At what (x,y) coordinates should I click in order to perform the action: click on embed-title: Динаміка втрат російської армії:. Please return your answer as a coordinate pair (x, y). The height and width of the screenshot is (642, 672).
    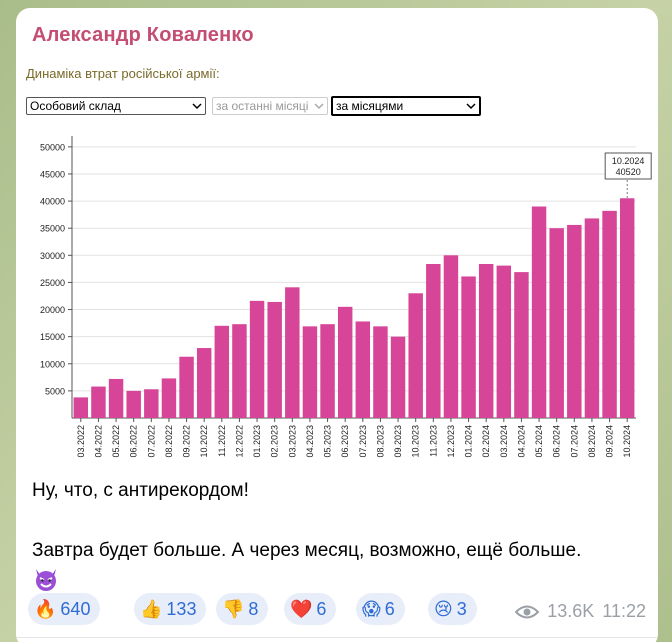
    Looking at the image, I should click on (123, 73).